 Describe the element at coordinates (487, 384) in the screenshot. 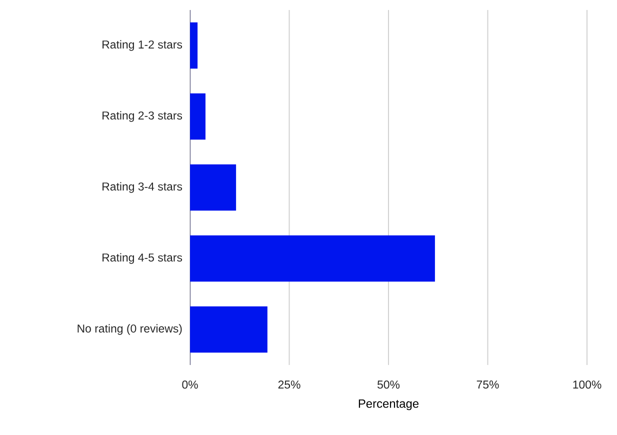

I see `x-tick-label: 75%` at that location.